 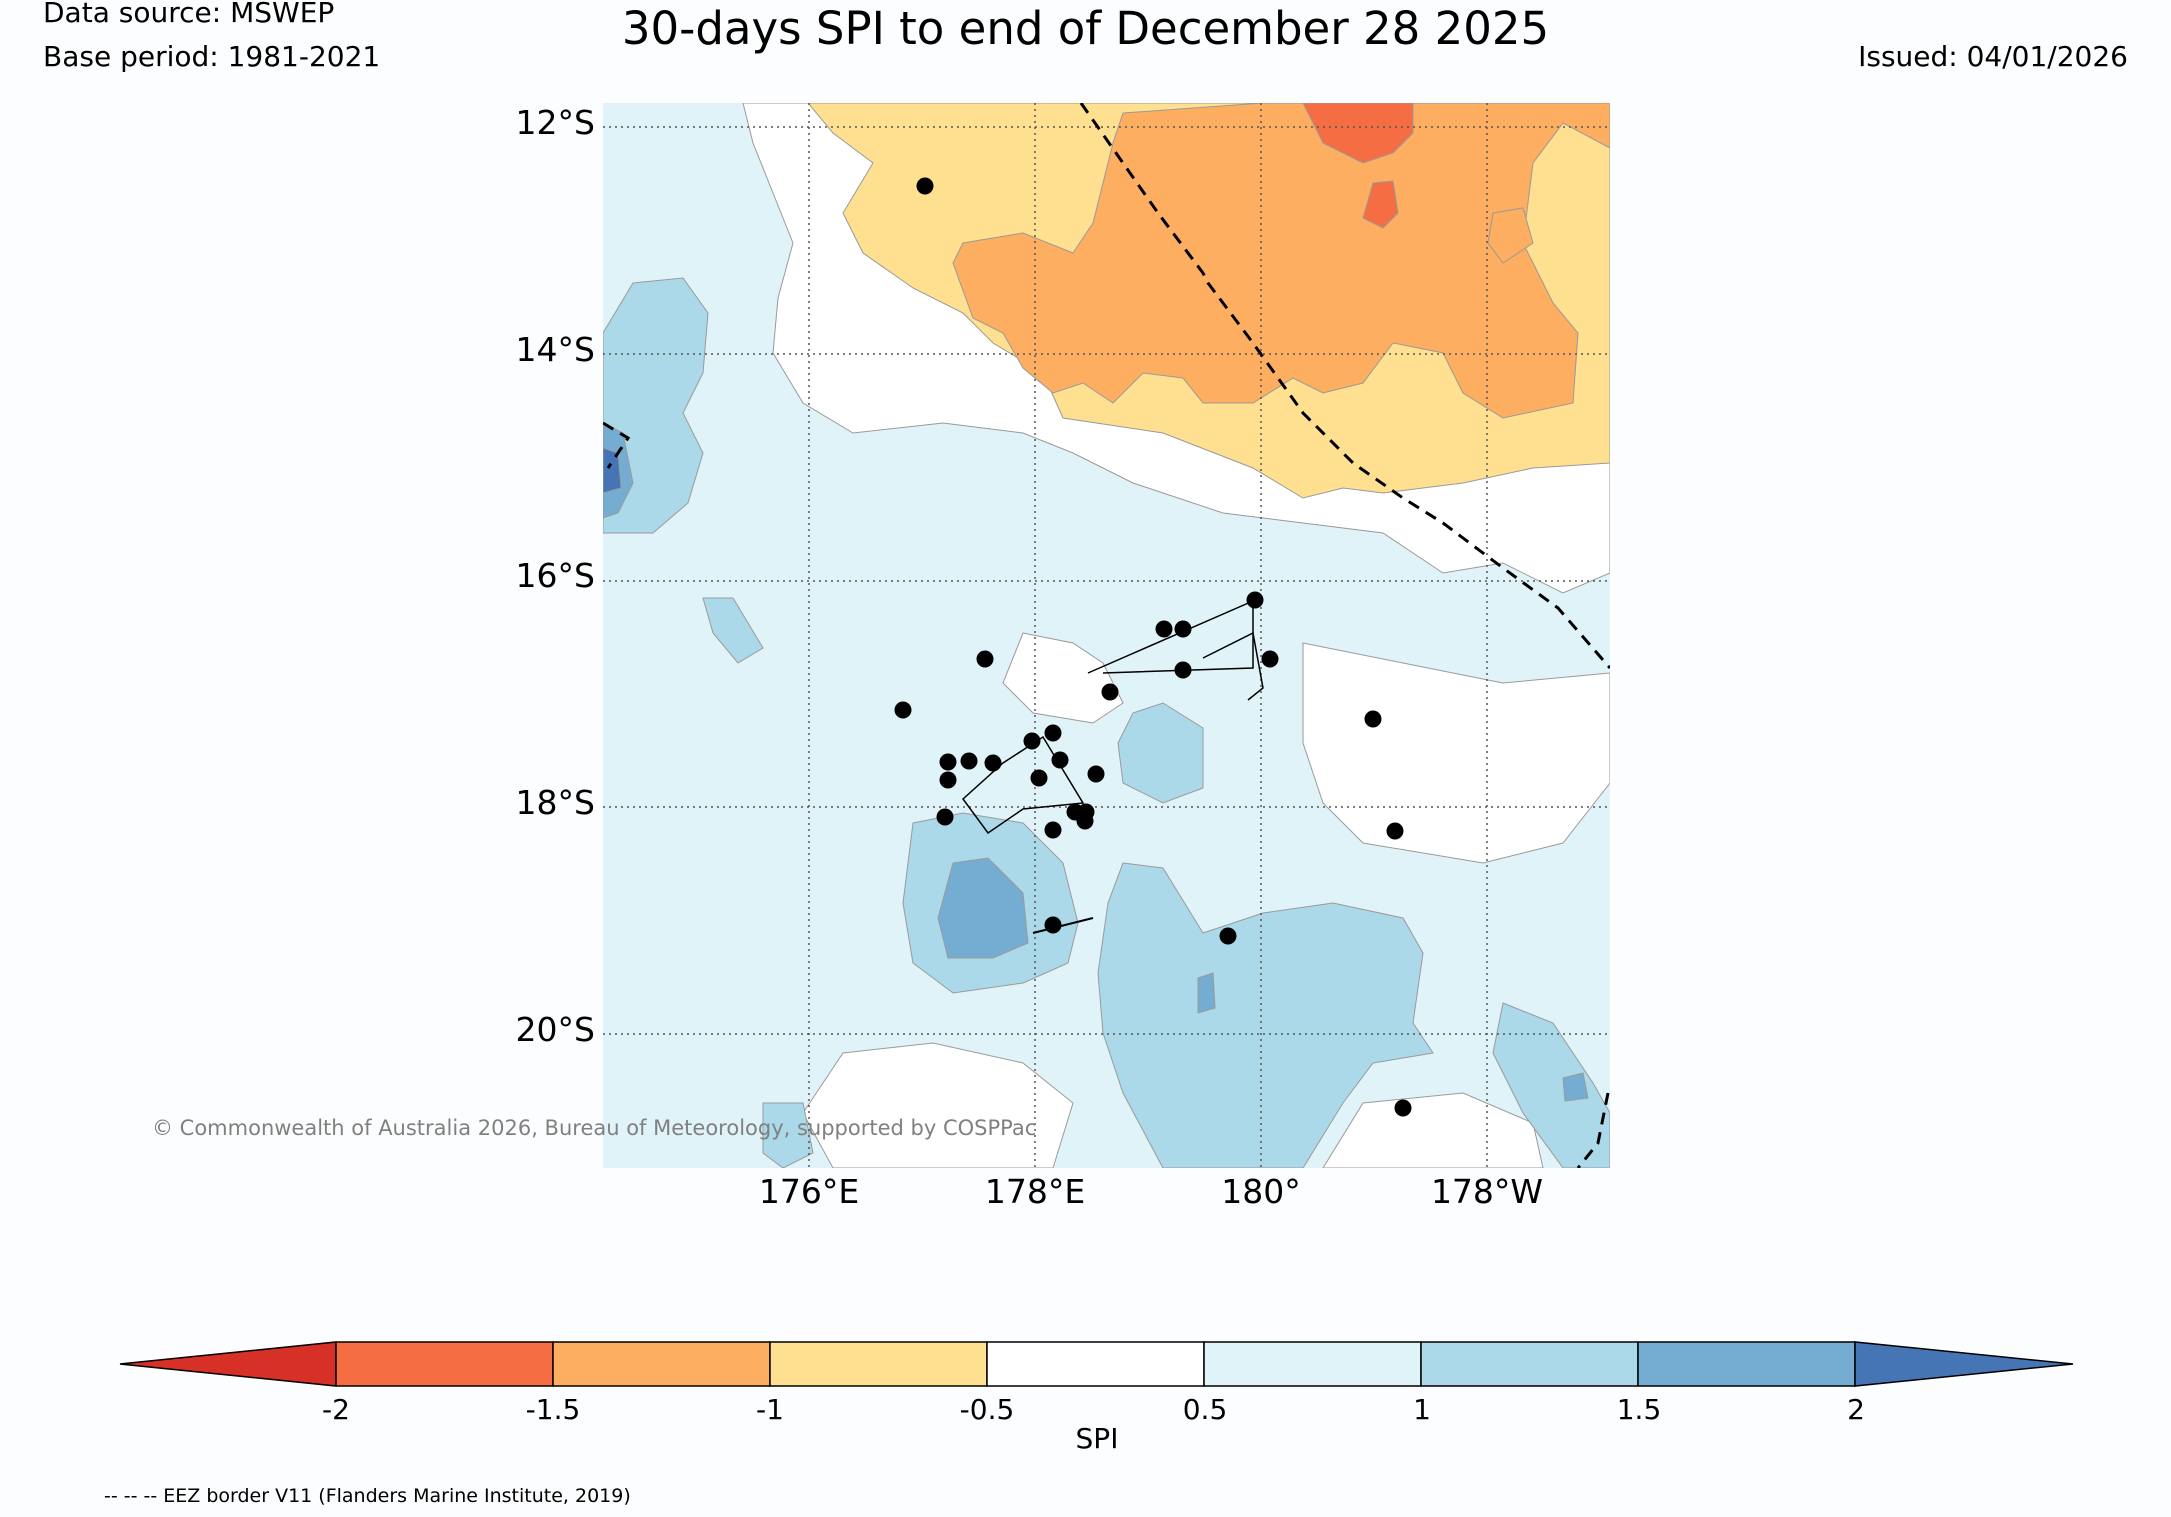 What do you see at coordinates (212, 56) in the screenshot?
I see `base-period-label: Base period: 1981-2021` at bounding box center [212, 56].